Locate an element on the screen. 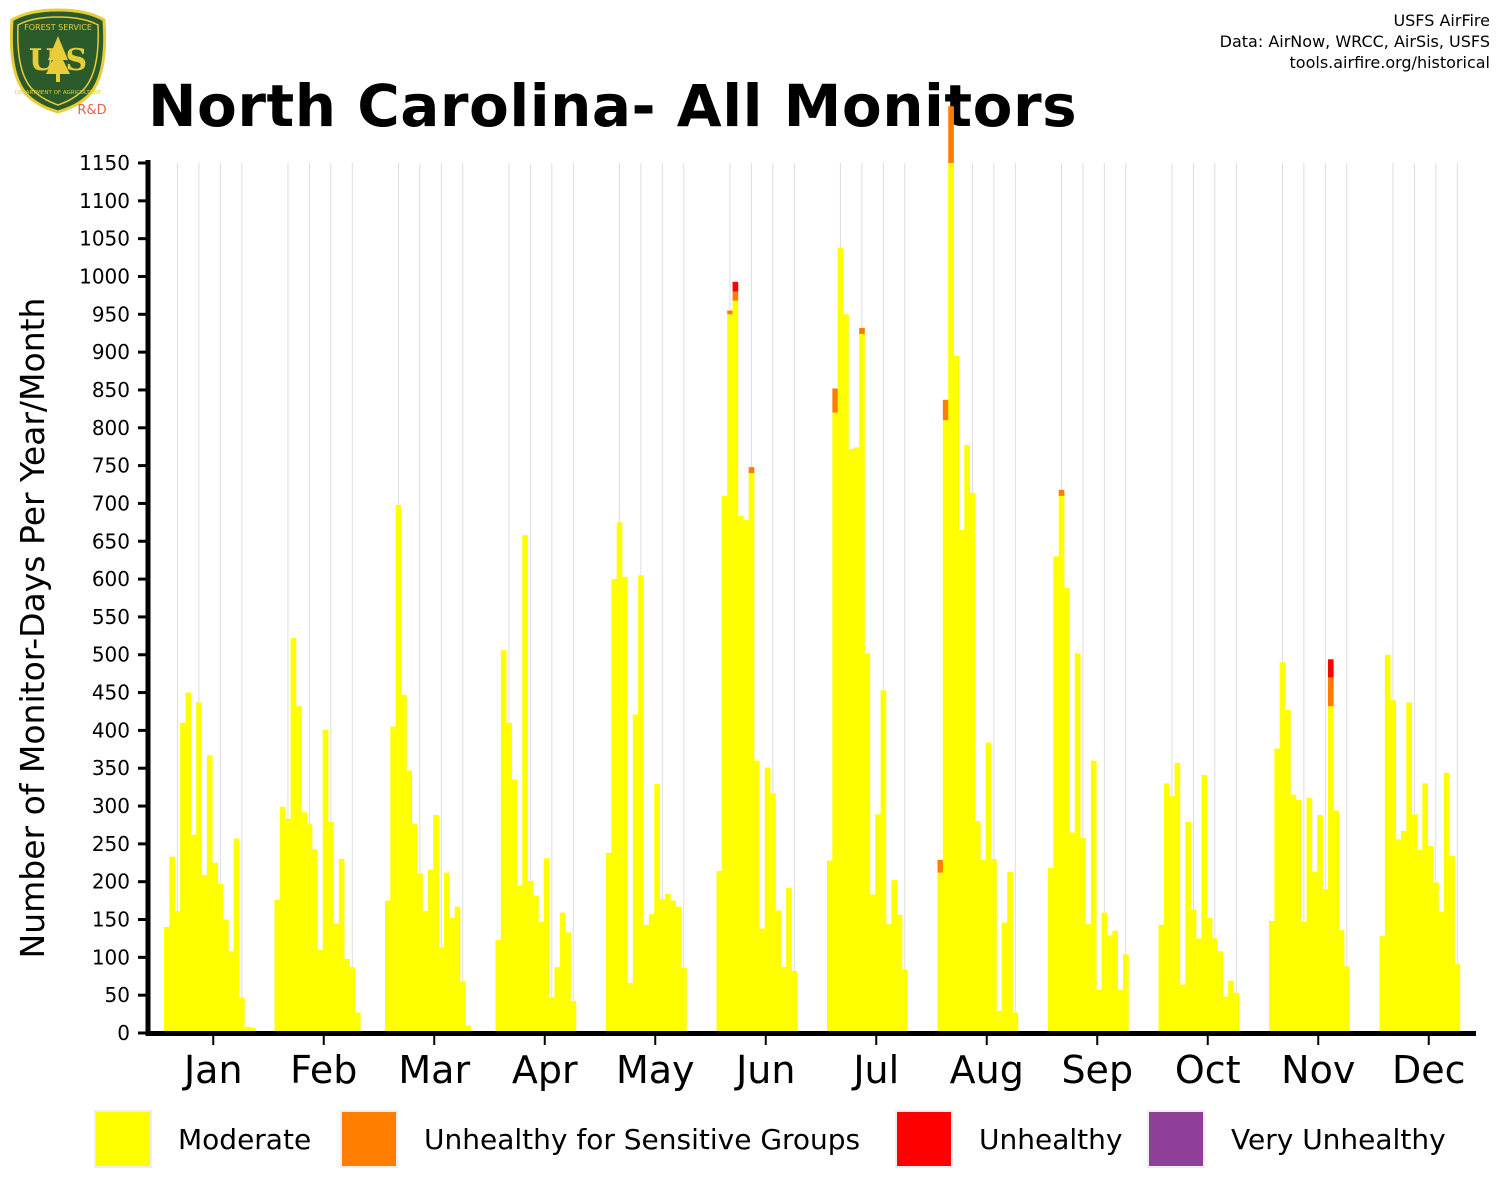  y-tick-label: 50 is located at coordinates (117, 995).